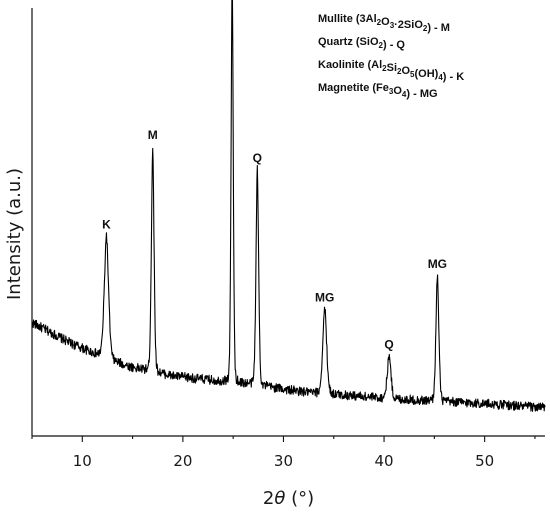 The width and height of the screenshot is (550, 518). What do you see at coordinates (14, 234) in the screenshot?
I see `y-axis-title: Intensity (a.u.)` at bounding box center [14, 234].